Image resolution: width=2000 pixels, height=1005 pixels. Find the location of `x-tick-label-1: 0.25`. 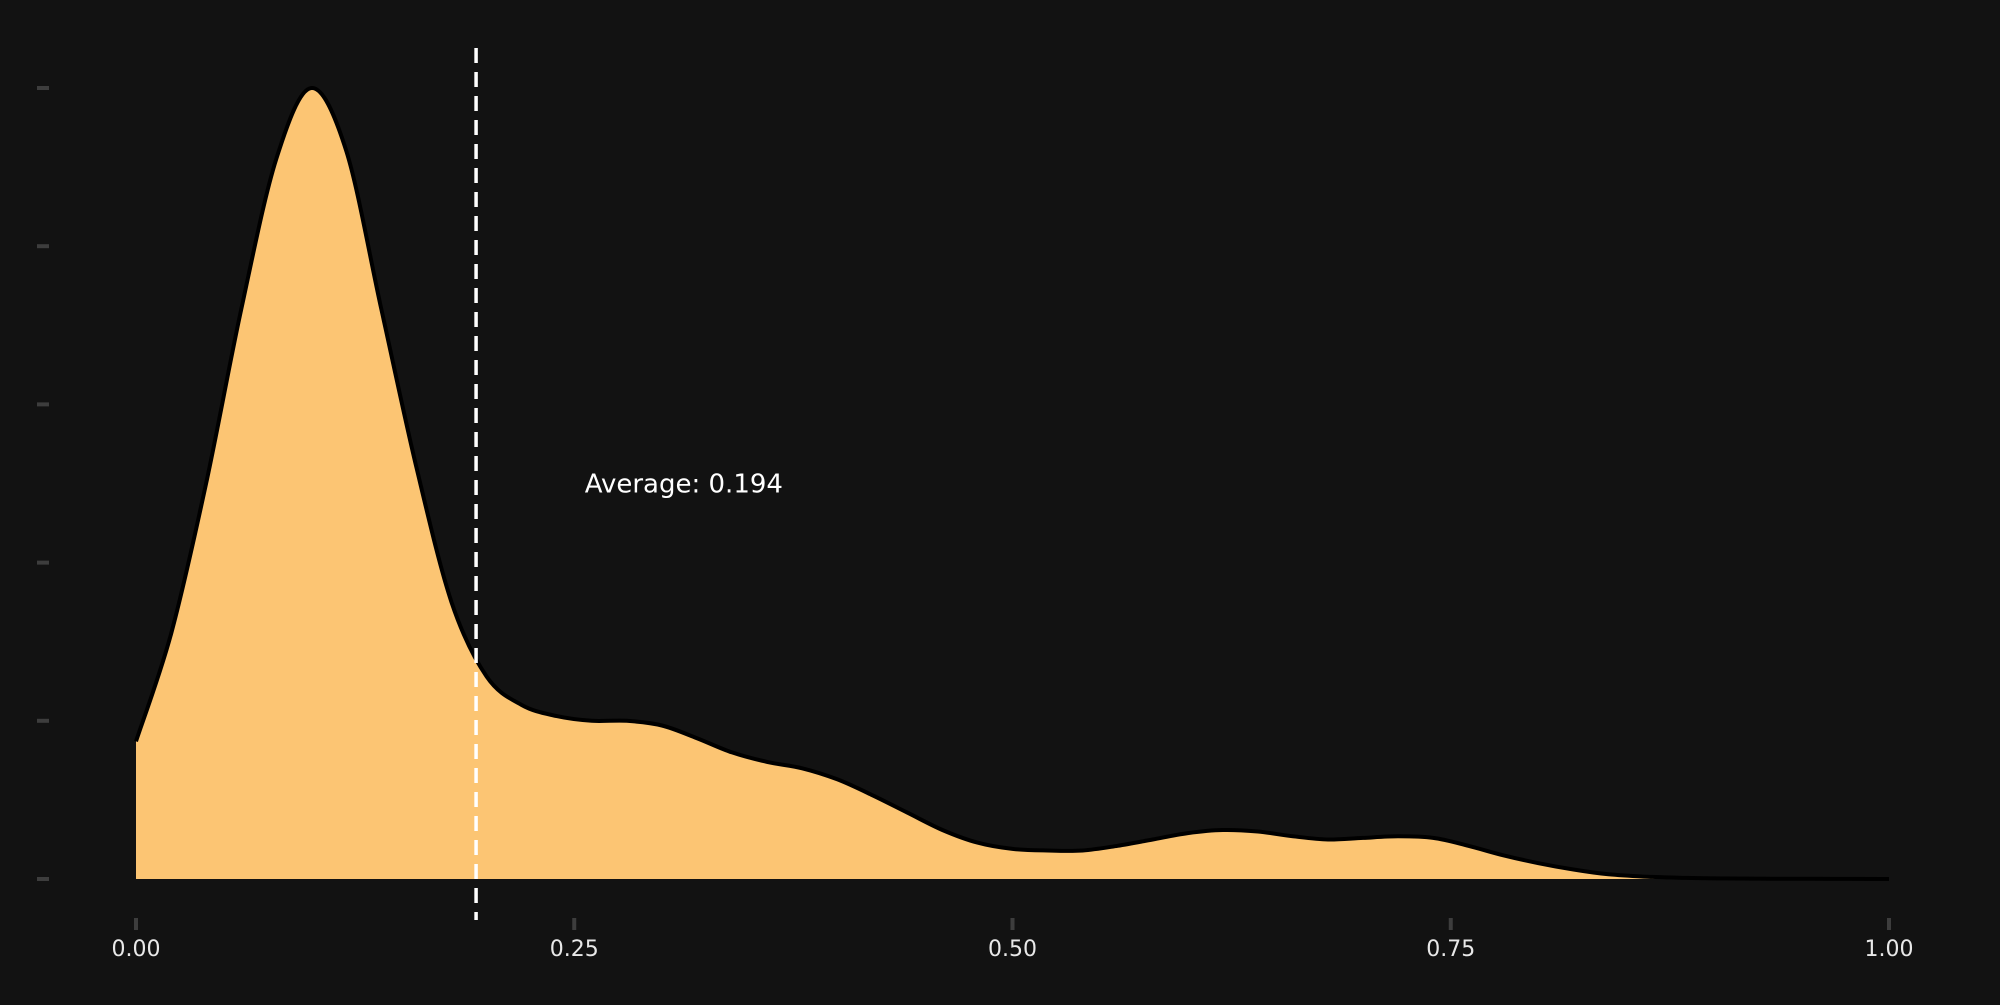

x-tick-label-1: 0.25 is located at coordinates (574, 949).